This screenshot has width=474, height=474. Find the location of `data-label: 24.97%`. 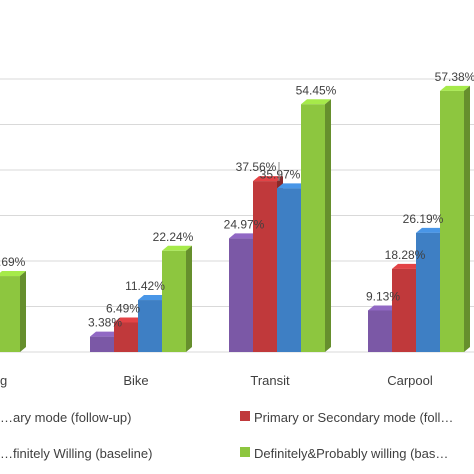

data-label: 24.97% is located at coordinates (244, 224).